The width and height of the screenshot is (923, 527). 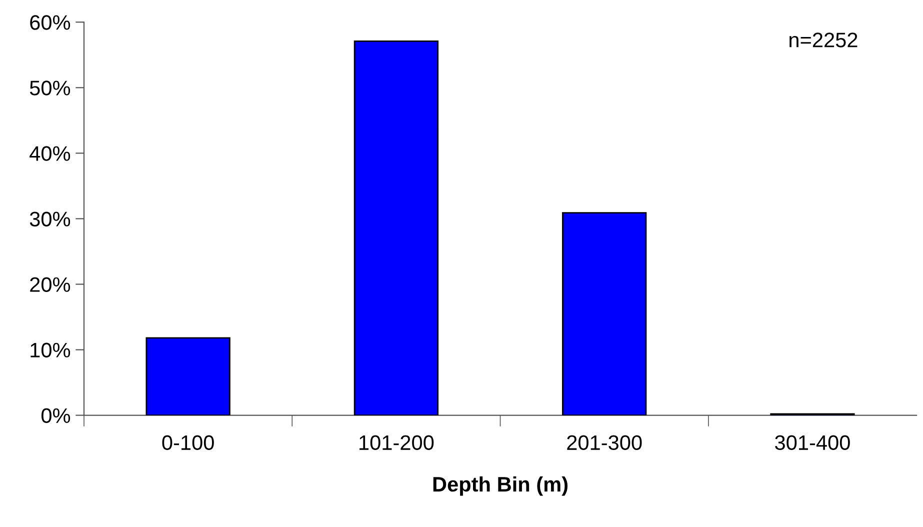 What do you see at coordinates (50, 153) in the screenshot?
I see `y-tick-label: 40%` at bounding box center [50, 153].